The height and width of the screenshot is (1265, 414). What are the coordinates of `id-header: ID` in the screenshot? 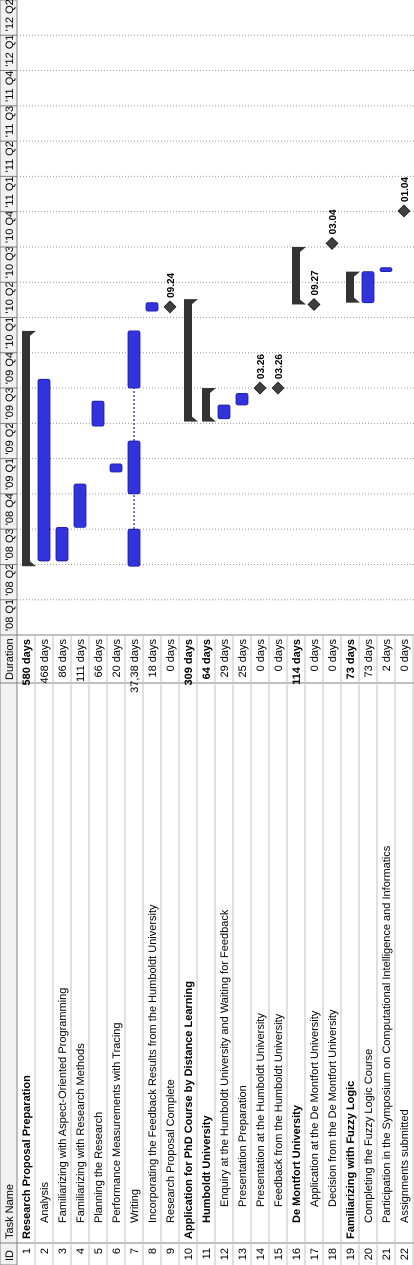 It's located at (10, 1255).